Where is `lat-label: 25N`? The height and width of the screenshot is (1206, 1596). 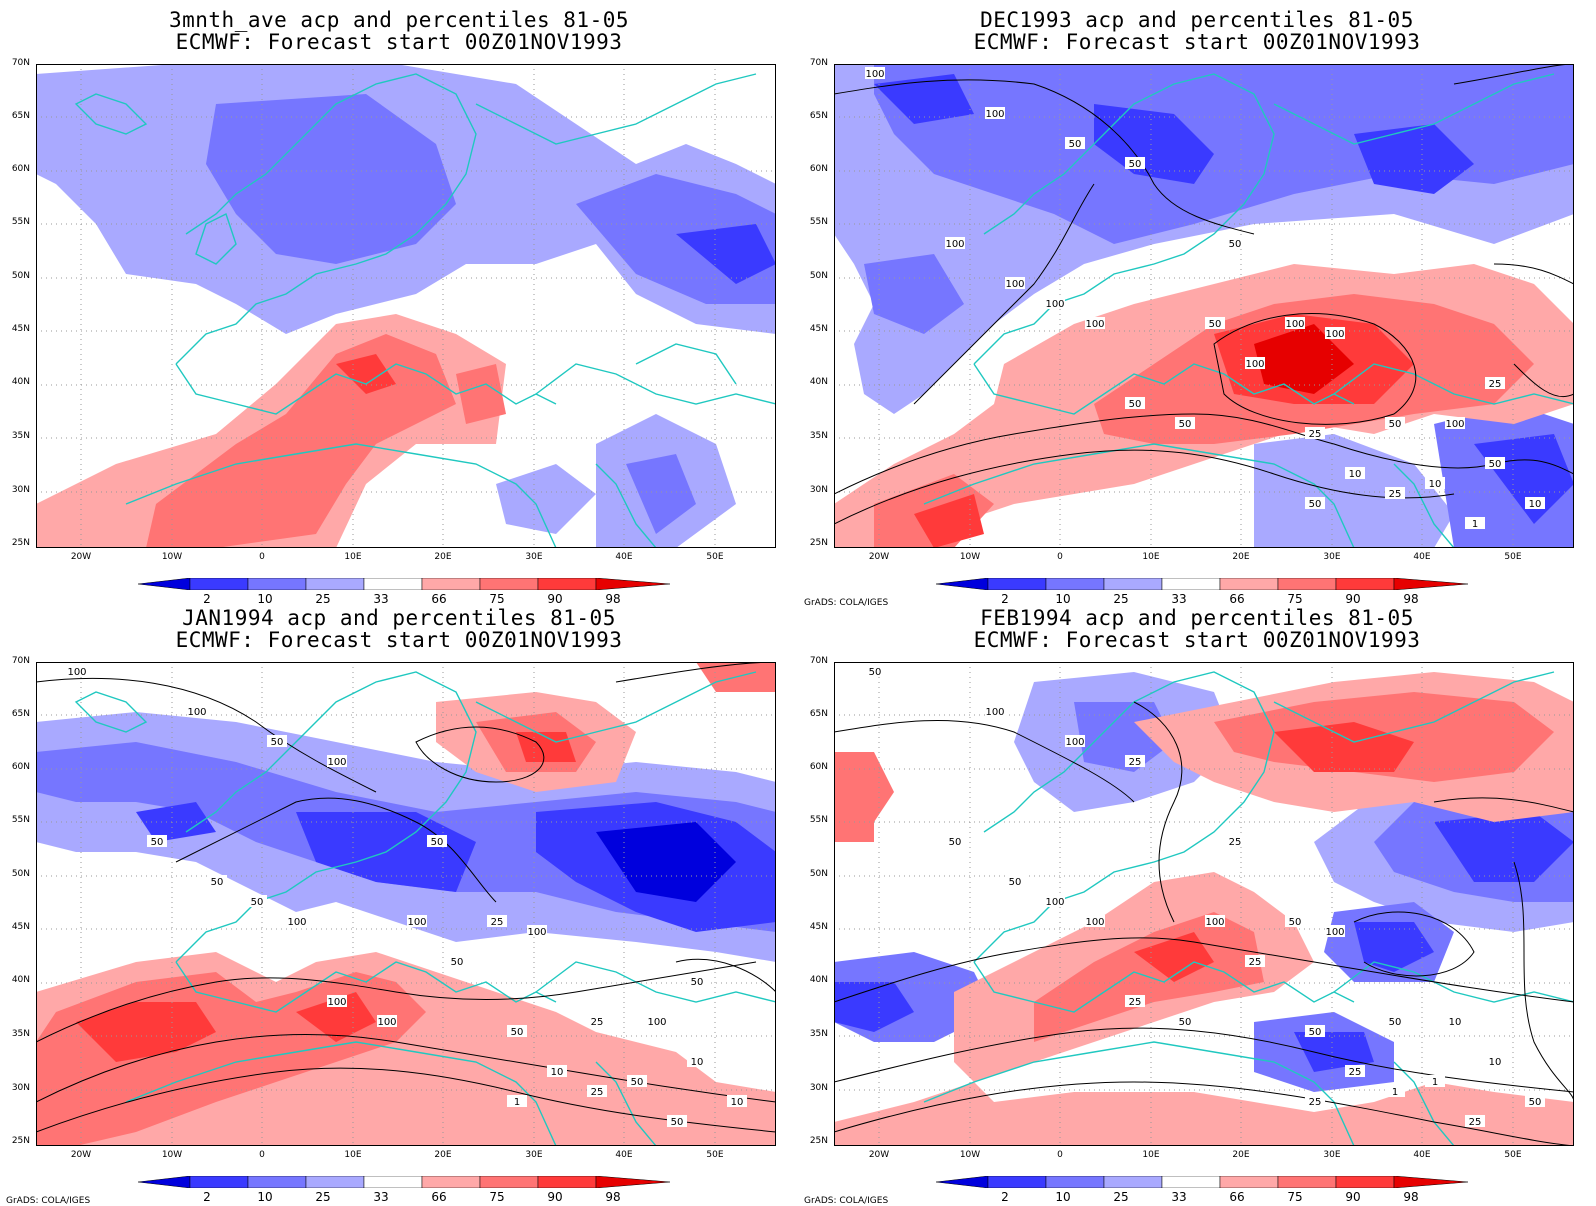
lat-label: 25N is located at coordinates (20, 543).